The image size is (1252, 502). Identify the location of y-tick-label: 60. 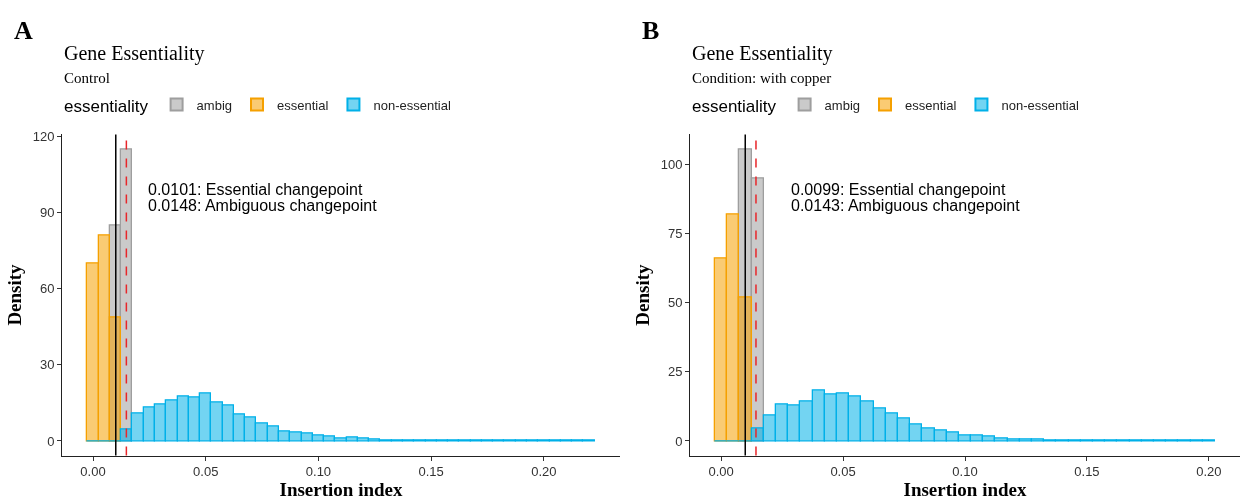
(47, 289).